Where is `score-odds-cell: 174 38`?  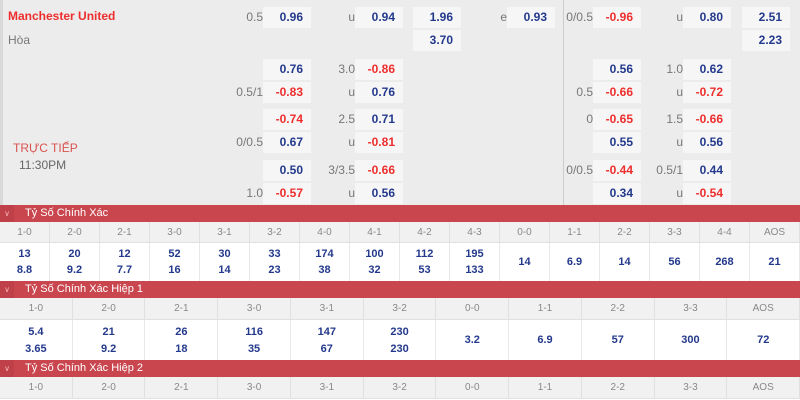
score-odds-cell: 174 38 is located at coordinates (325, 262).